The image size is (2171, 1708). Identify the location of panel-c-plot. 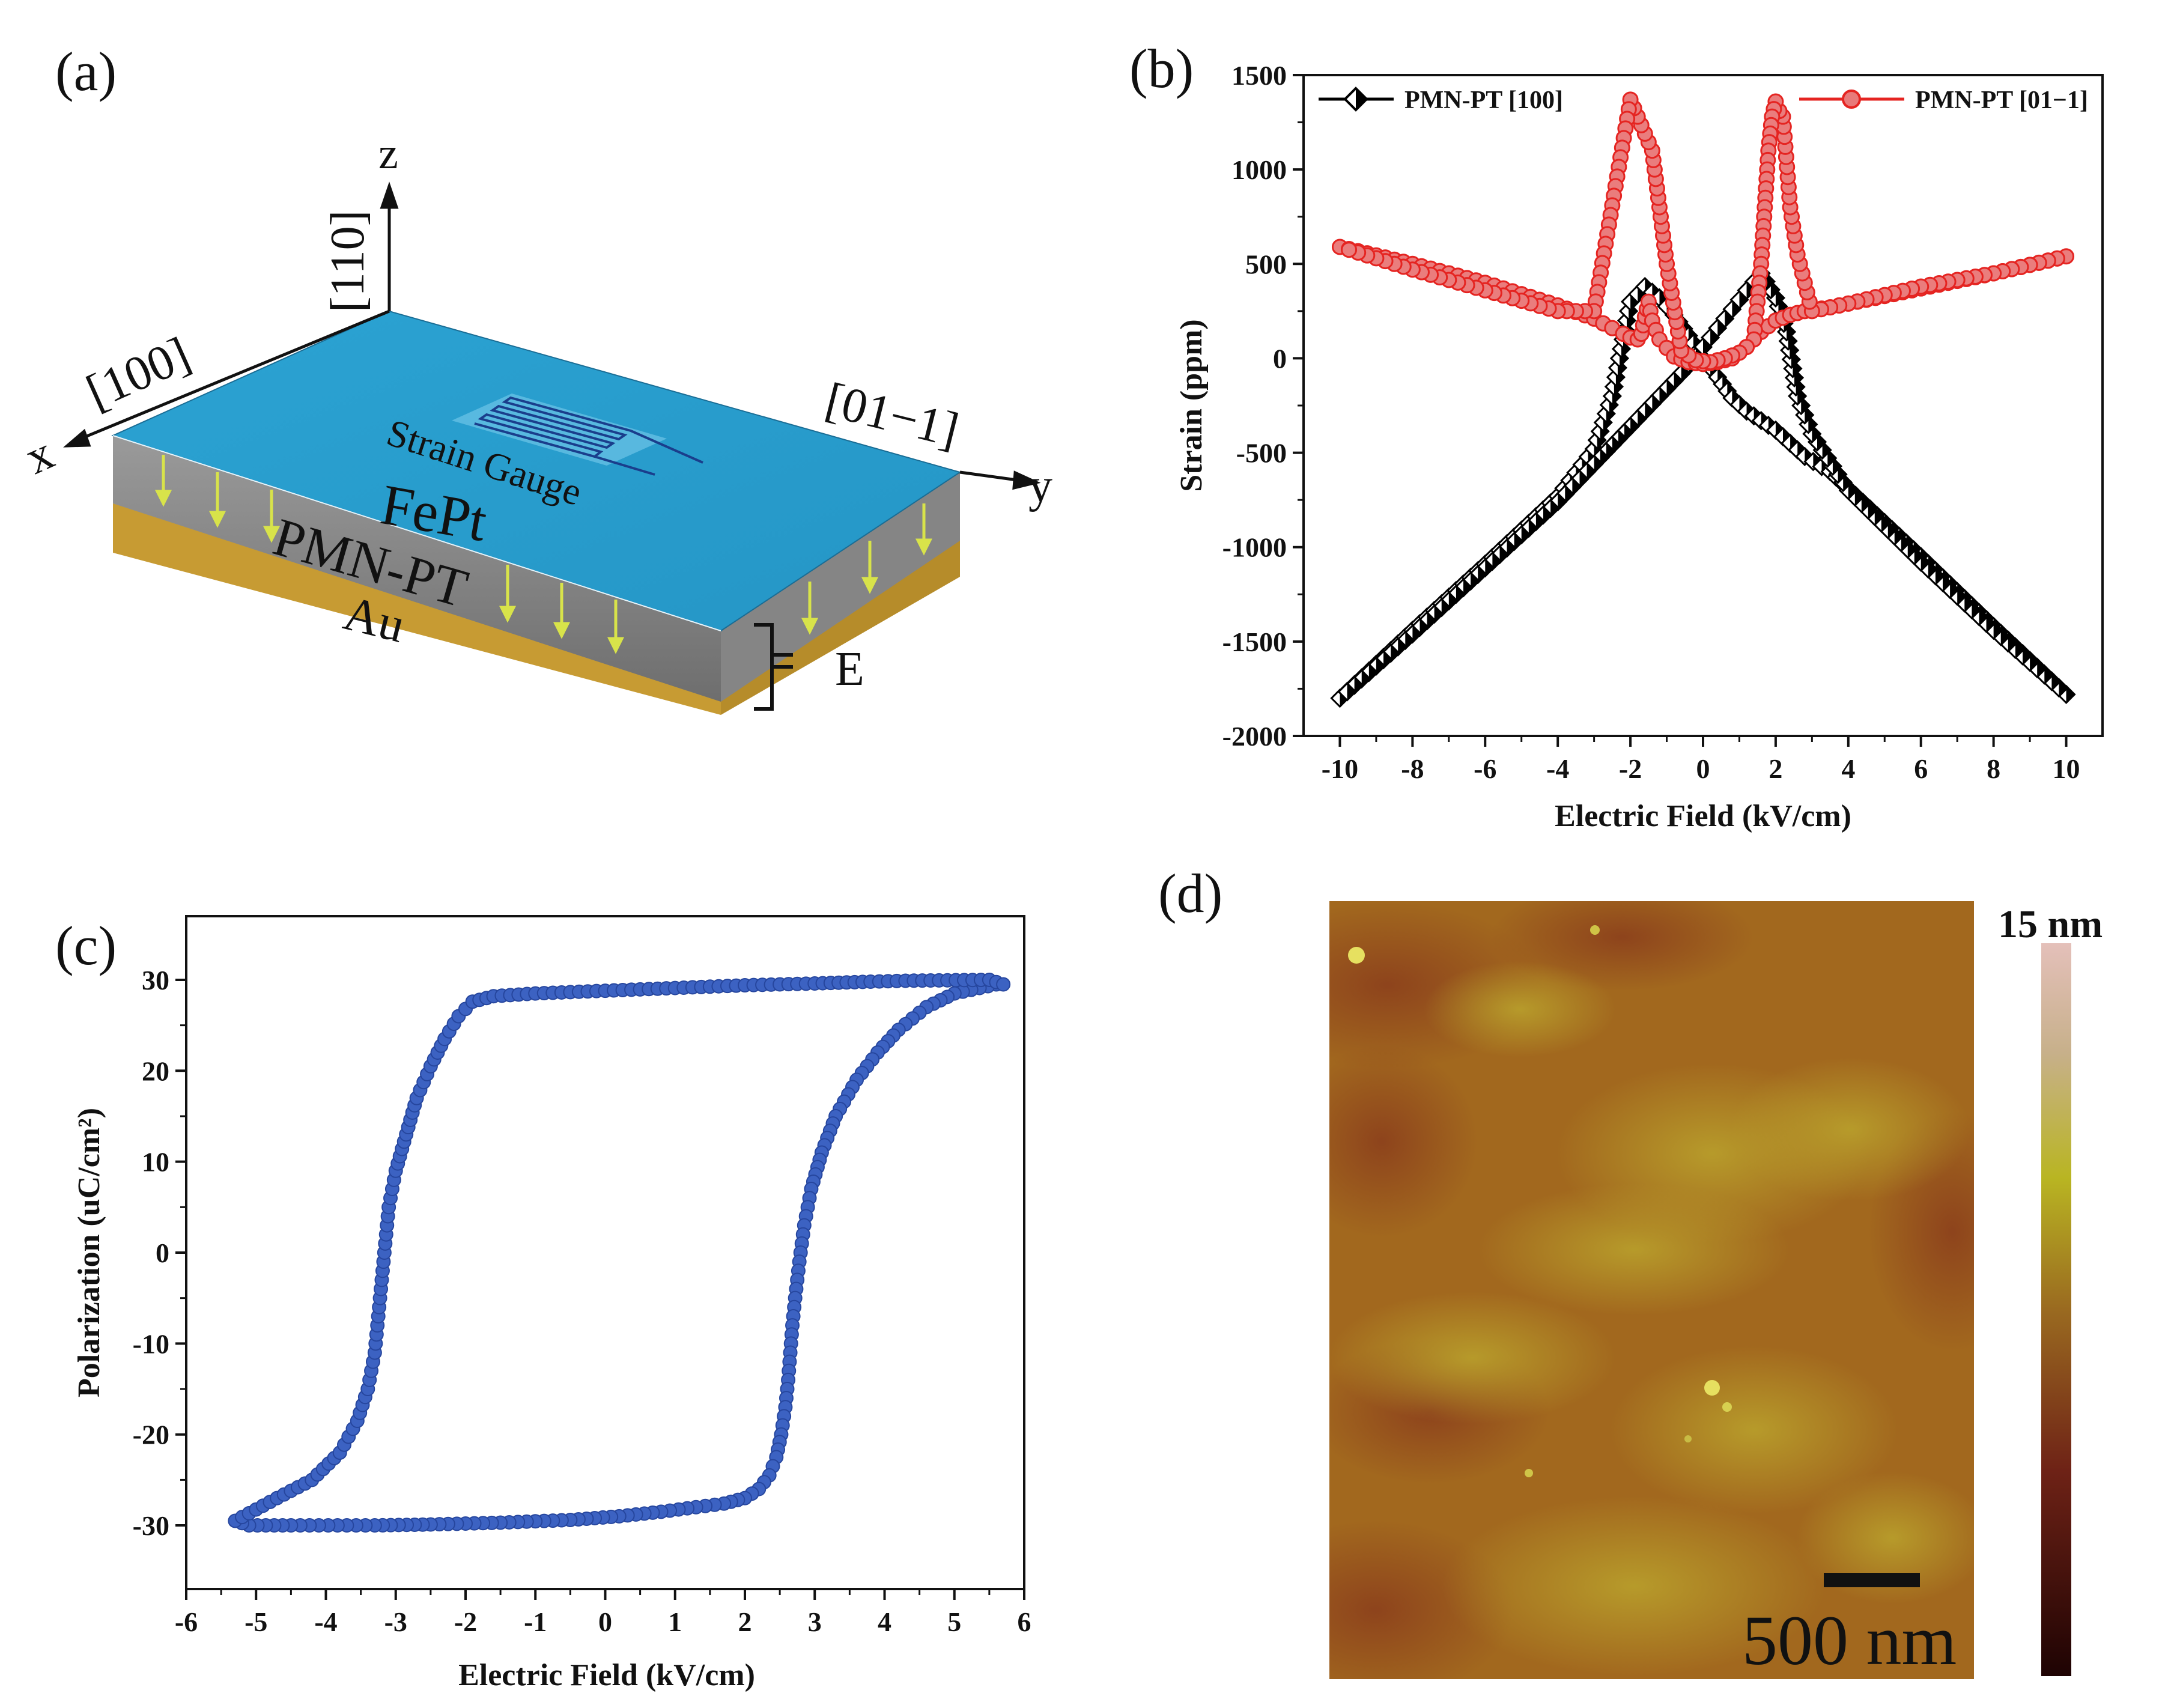
(620, 1252).